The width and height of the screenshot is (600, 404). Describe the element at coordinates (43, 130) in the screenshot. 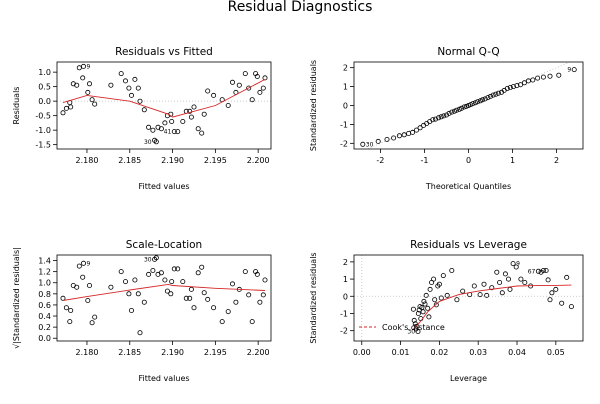

I see `y-tick-label: -1.0` at that location.